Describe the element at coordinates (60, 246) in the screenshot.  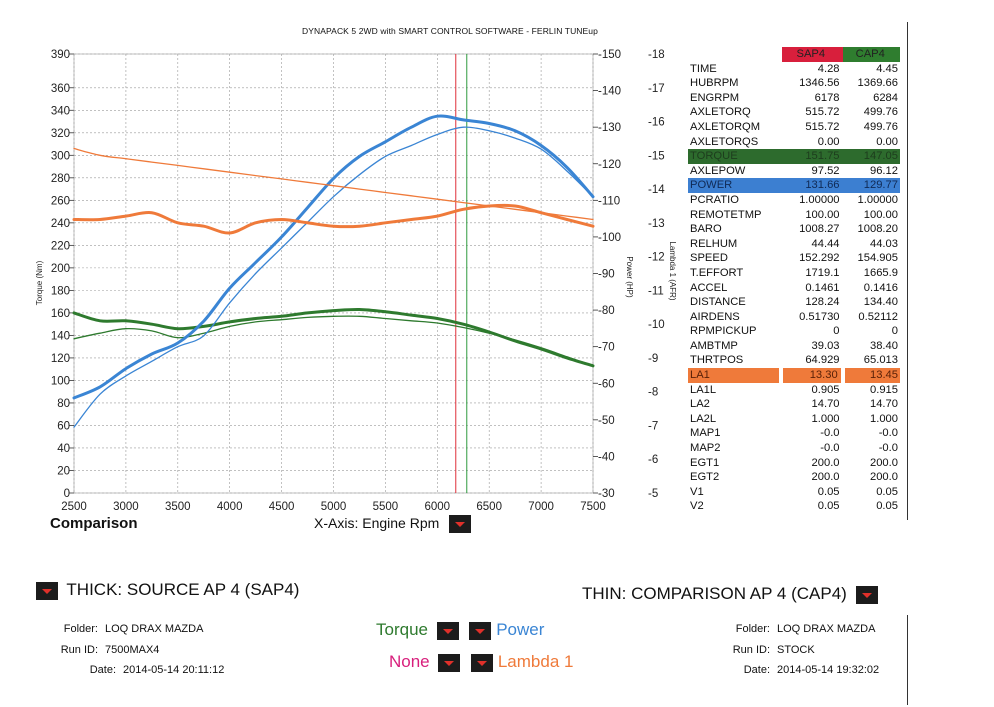
I see `y-tick-label: 220` at that location.